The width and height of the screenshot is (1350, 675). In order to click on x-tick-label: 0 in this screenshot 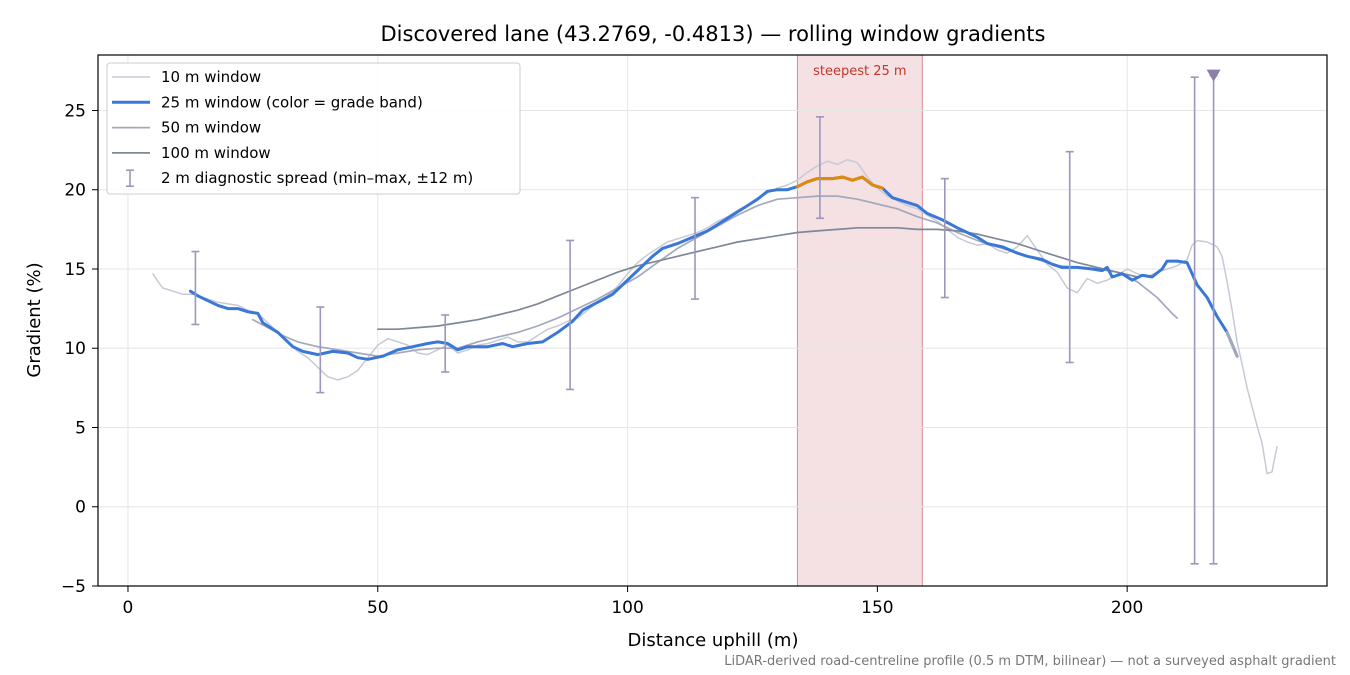, I will do `click(128, 608)`.